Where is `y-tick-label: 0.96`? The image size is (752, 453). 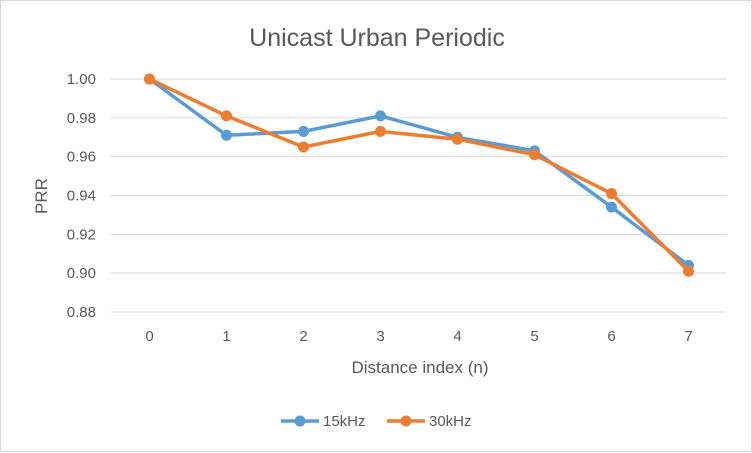 y-tick-label: 0.96 is located at coordinates (81, 157).